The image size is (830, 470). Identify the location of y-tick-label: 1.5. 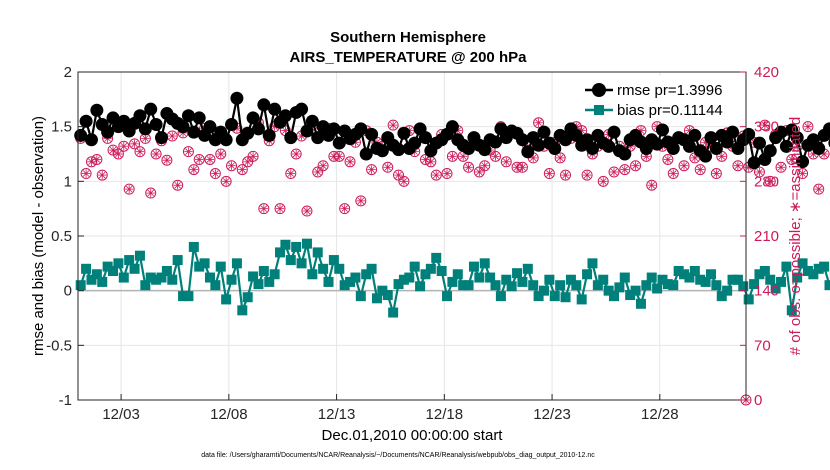
(61, 127).